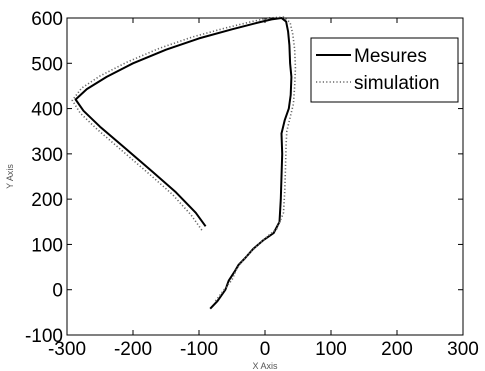  Describe the element at coordinates (47, 64) in the screenshot. I see `y-tick-label: 500` at that location.